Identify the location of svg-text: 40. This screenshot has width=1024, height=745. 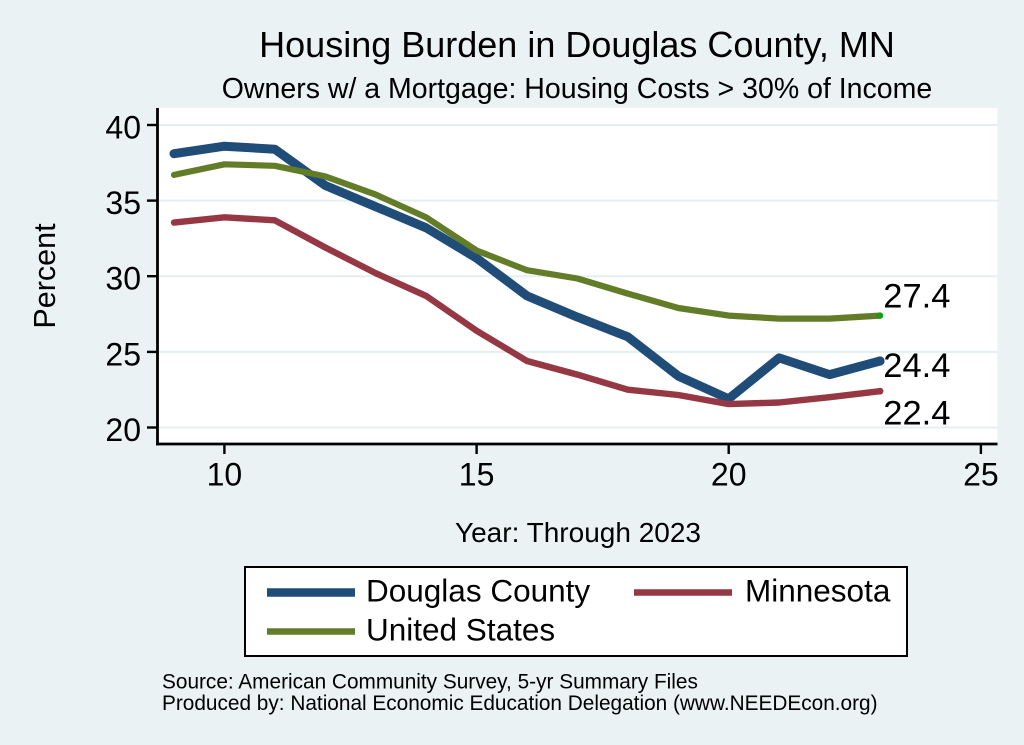
(123, 128).